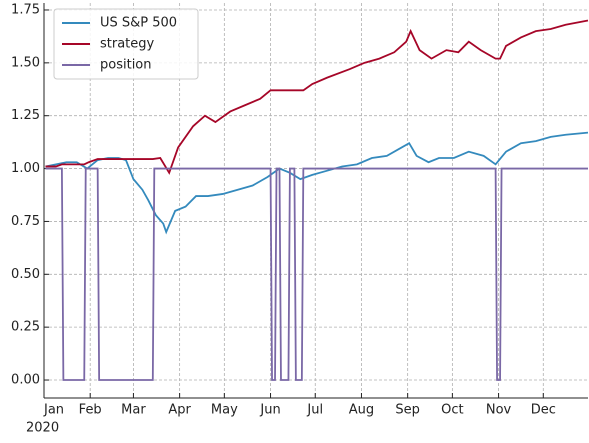 Image resolution: width=589 pixels, height=443 pixels. What do you see at coordinates (499, 410) in the screenshot?
I see `x-tick-label: Nov` at bounding box center [499, 410].